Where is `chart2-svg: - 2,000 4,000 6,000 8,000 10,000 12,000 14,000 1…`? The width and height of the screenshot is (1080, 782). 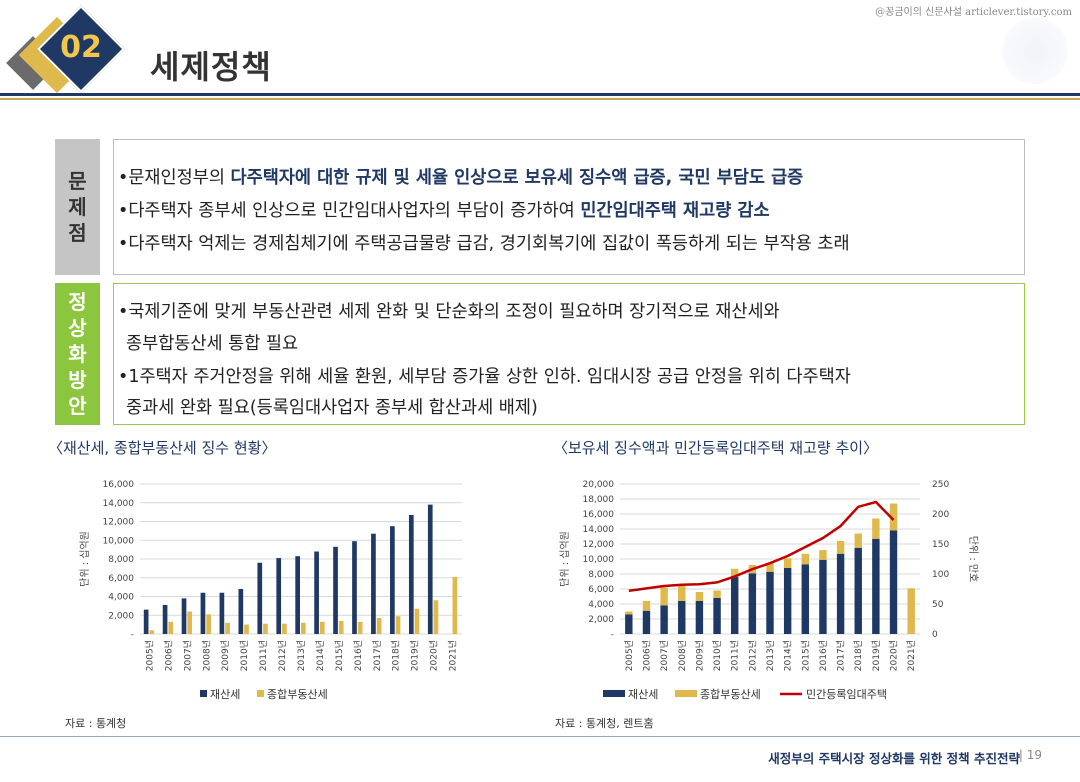
chart2-svg: - 2,000 4,000 6,000 8,000 10,000 12,000 14,000 1… is located at coordinates (769, 590).